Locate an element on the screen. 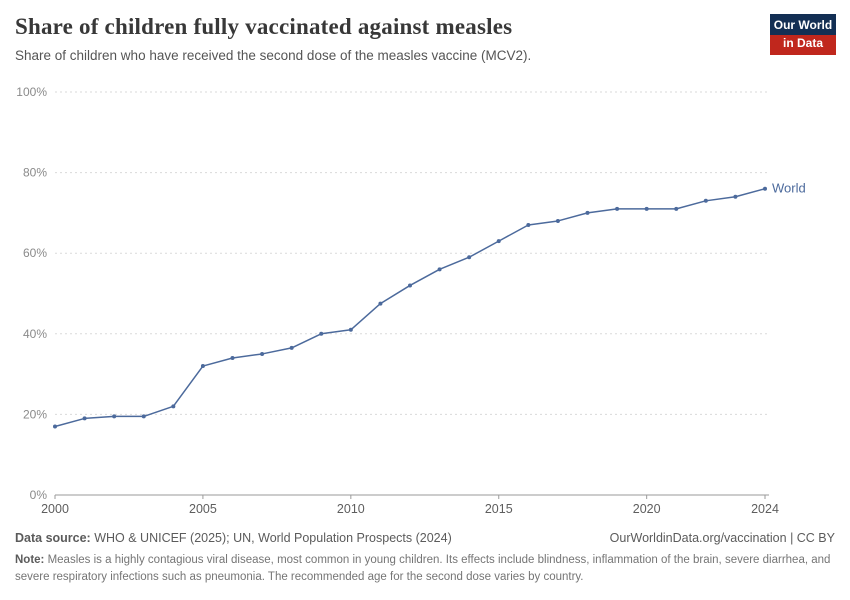 The image size is (850, 600). y-tick-label: 20% is located at coordinates (35, 414).